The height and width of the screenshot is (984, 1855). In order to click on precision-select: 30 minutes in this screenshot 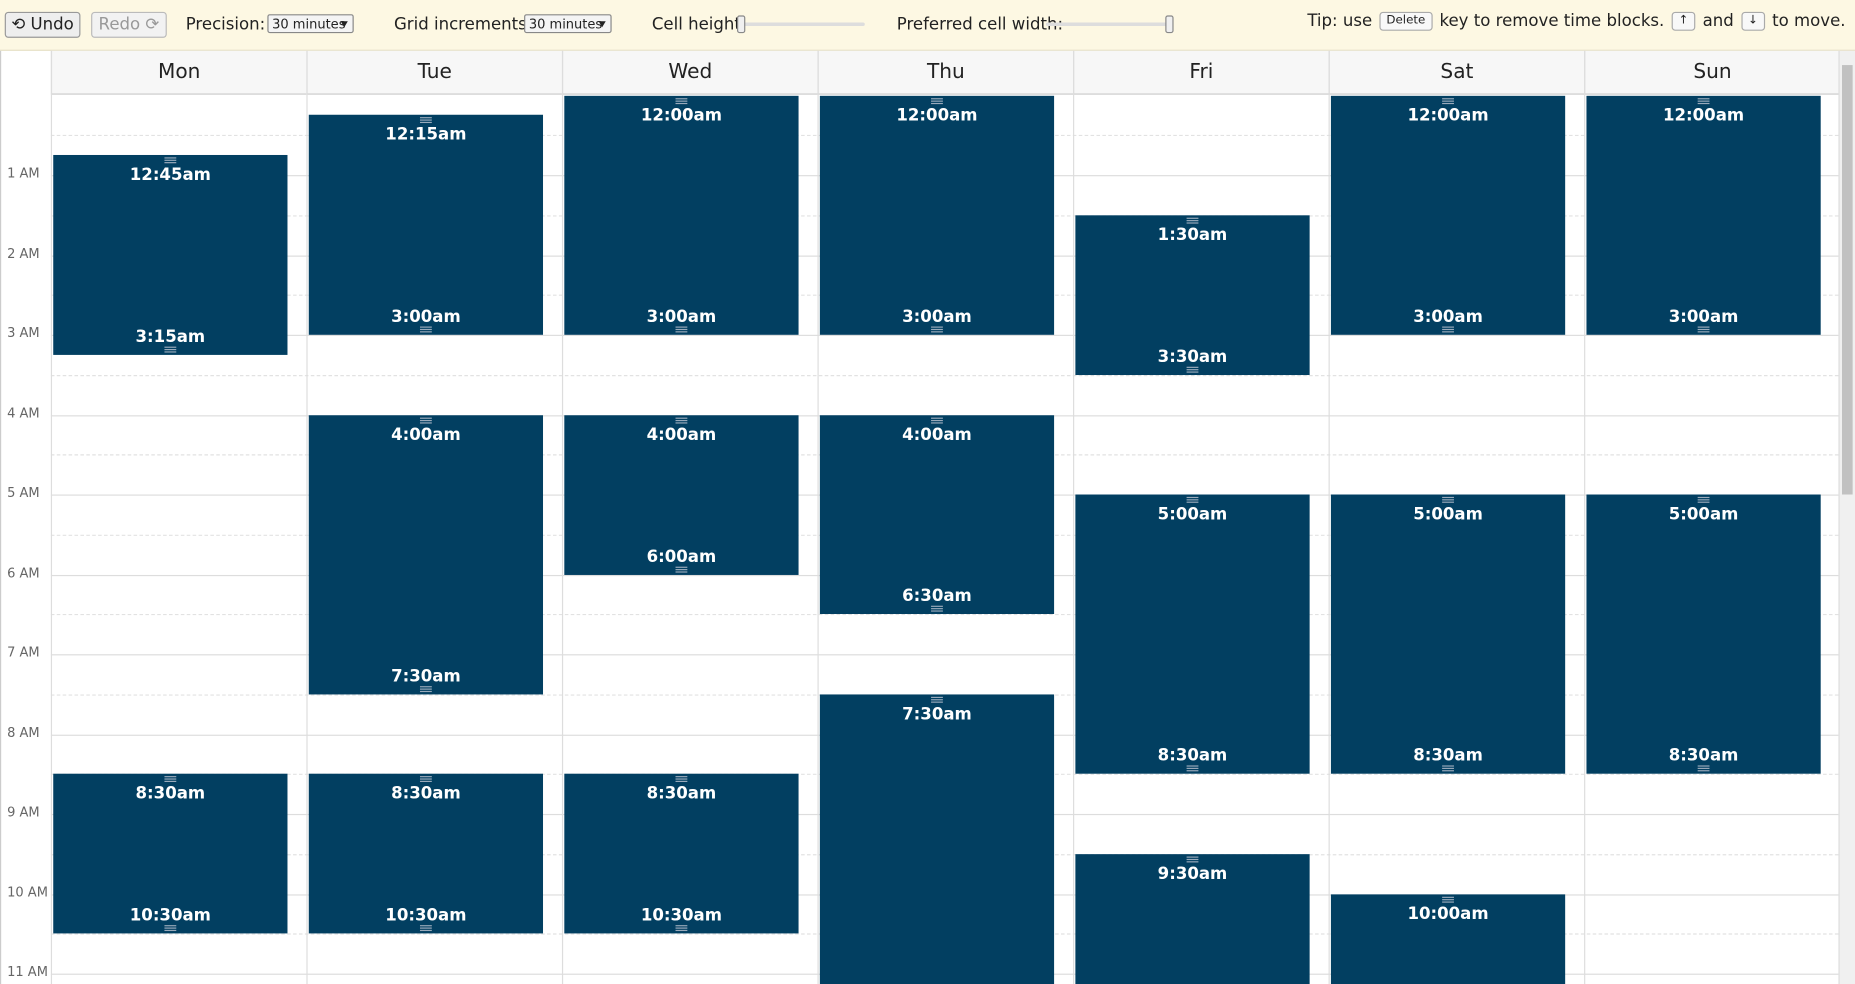, I will do `click(310, 24)`.